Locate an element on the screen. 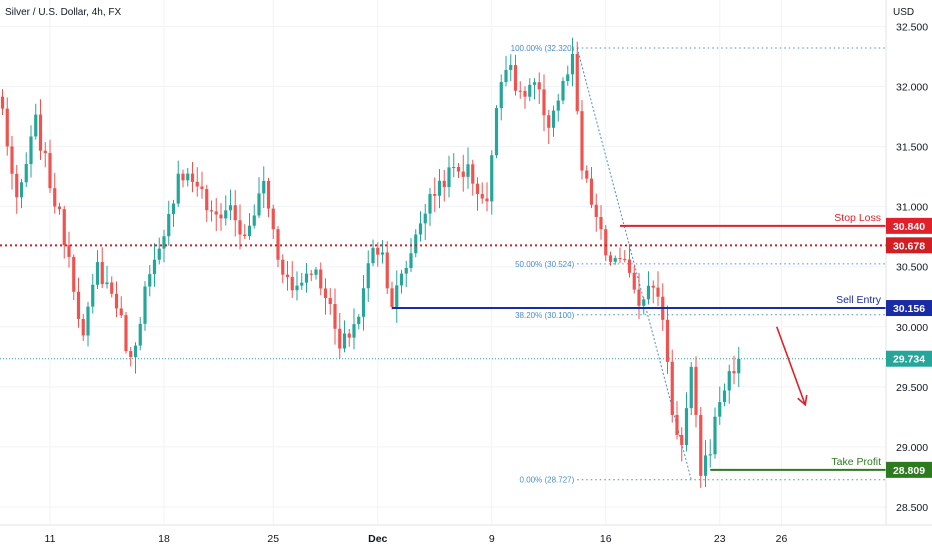 The width and height of the screenshot is (932, 555). price-tags: 30.840 30.156 28.809 30.678 29.734 is located at coordinates (909, 347).